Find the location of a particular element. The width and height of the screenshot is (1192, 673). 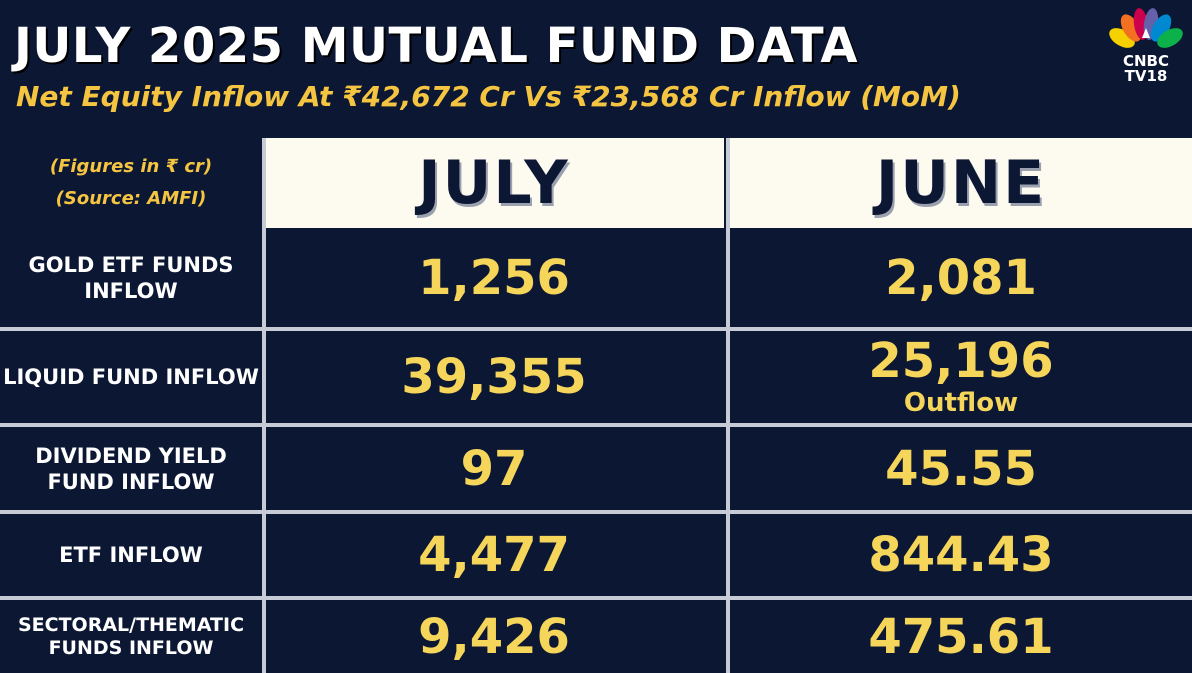

value-text: 844.43 is located at coordinates (961, 555).